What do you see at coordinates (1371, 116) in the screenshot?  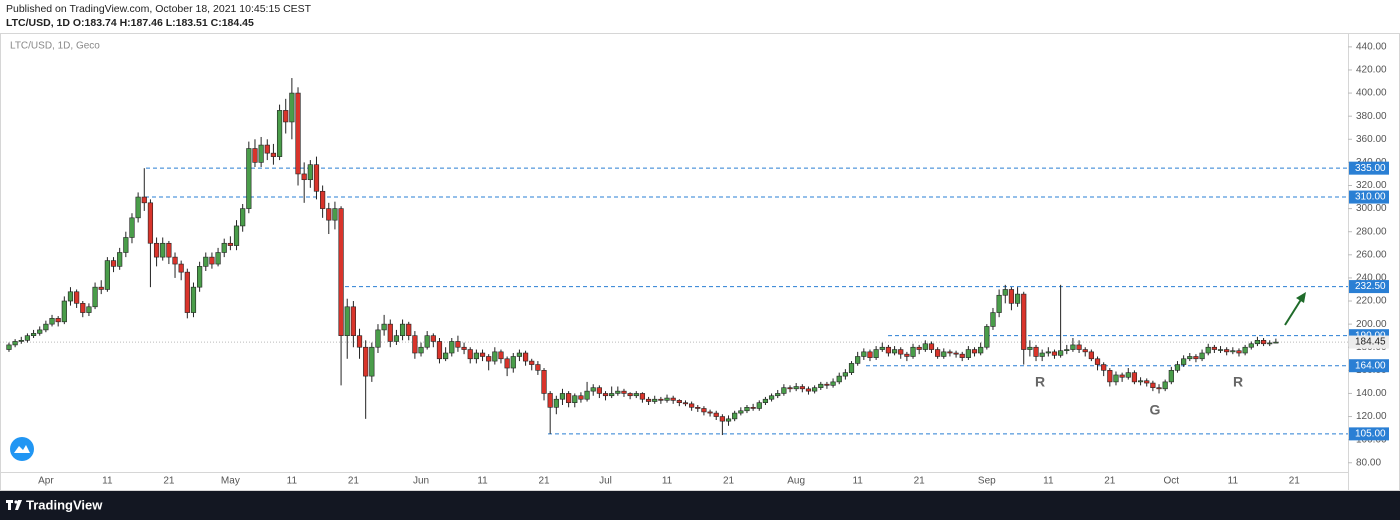 I see `y-tick-label: 380.00` at bounding box center [1371, 116].